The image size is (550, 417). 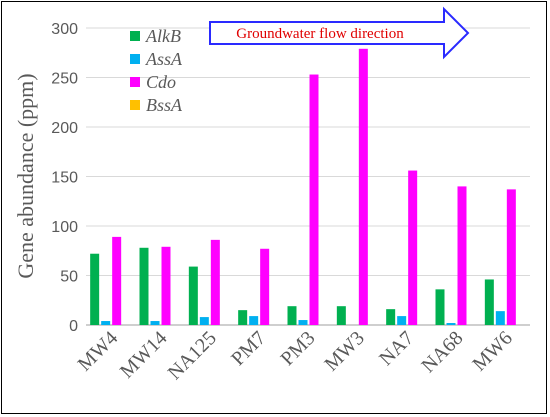 I want to click on bar-assa-mw4, so click(x=106, y=323).